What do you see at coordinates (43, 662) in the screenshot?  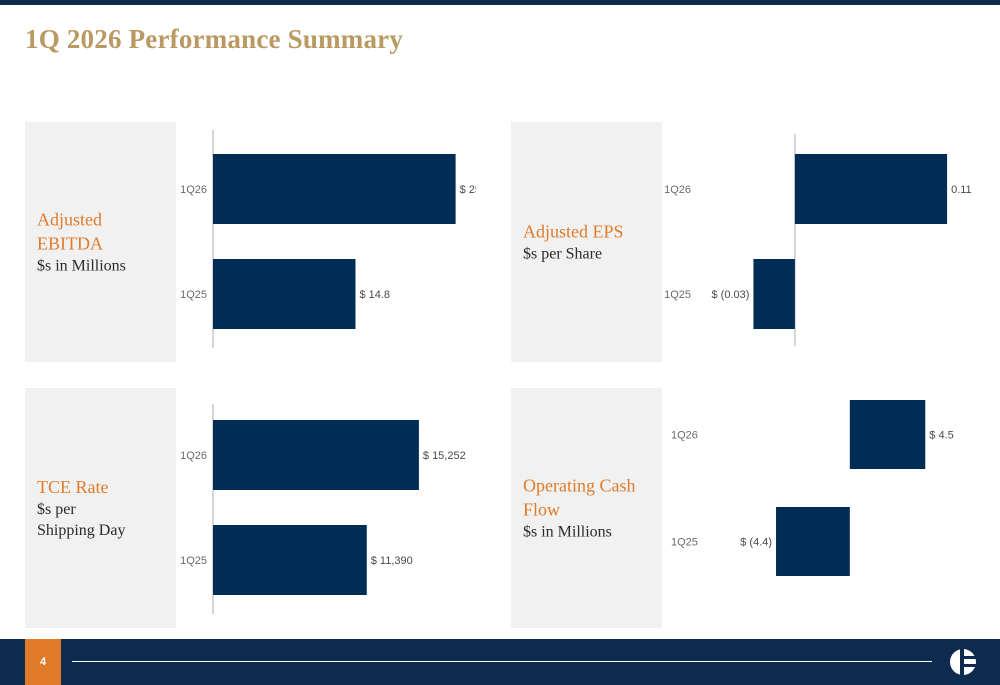 I see `page-number: 4` at bounding box center [43, 662].